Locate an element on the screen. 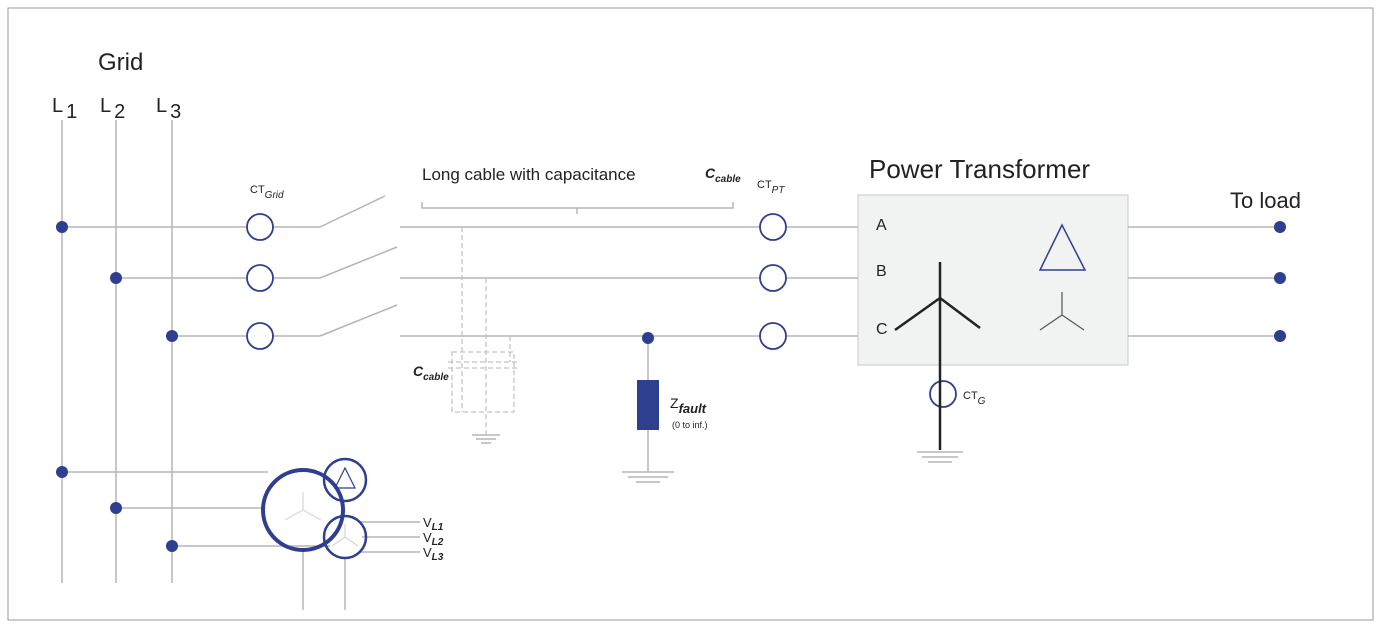 The image size is (1381, 624). voltage-label-part: VL3 is located at coordinates (433, 554).